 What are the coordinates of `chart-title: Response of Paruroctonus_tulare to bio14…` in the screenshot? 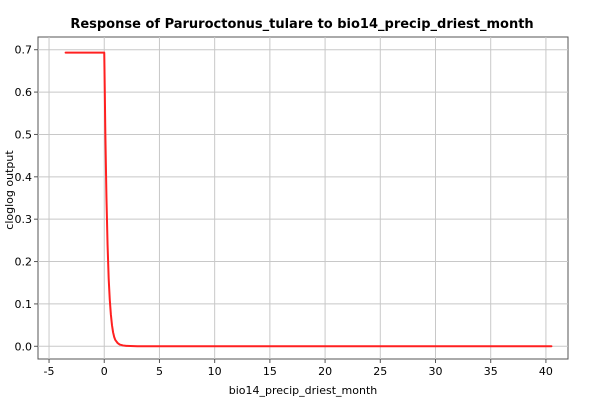 It's located at (301, 24).